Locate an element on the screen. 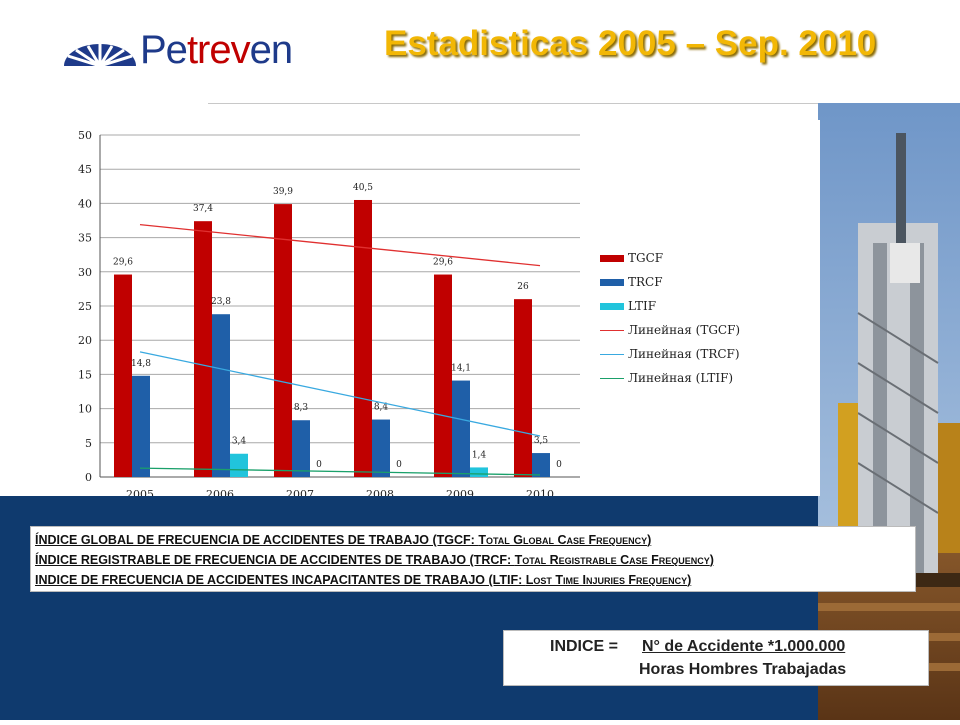  logo-wordmark: Petreven is located at coordinates (216, 50).